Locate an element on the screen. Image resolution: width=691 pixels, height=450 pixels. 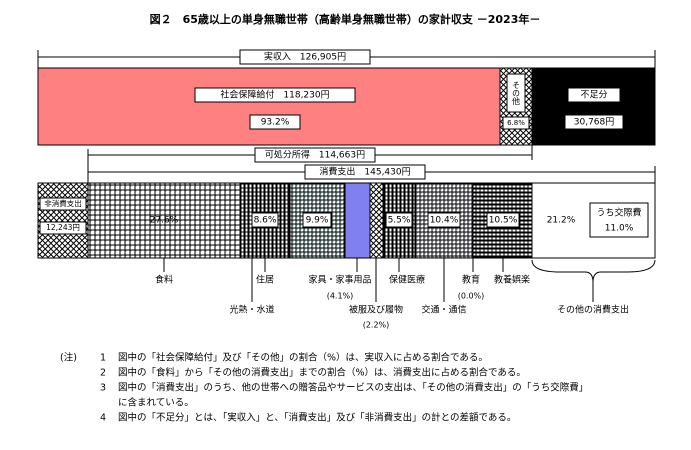
note-number: 3 is located at coordinates (103, 388).